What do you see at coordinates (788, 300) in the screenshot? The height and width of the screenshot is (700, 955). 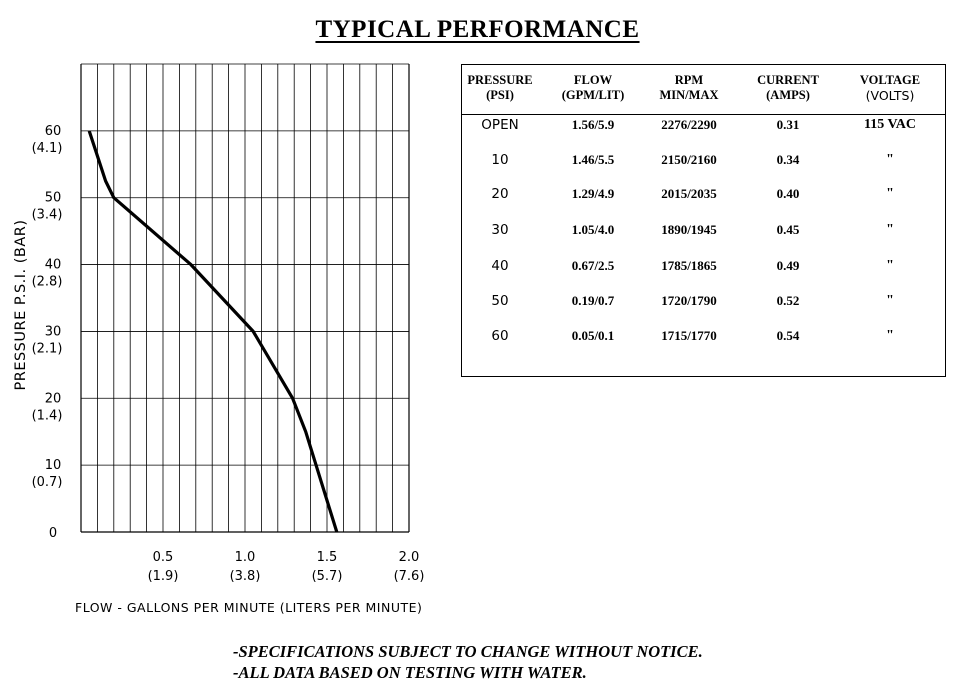 I see `table-cell-current: 0.52` at bounding box center [788, 300].